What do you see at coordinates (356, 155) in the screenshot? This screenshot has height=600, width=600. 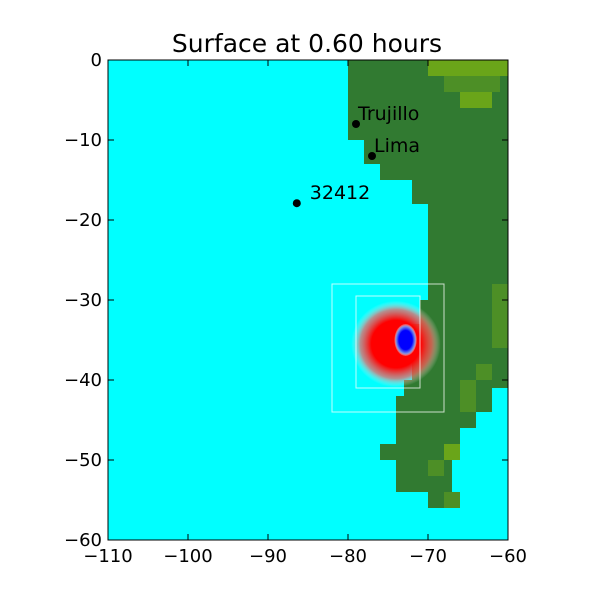 I see `station-markers: Trujillo Lima 32412` at bounding box center [356, 155].